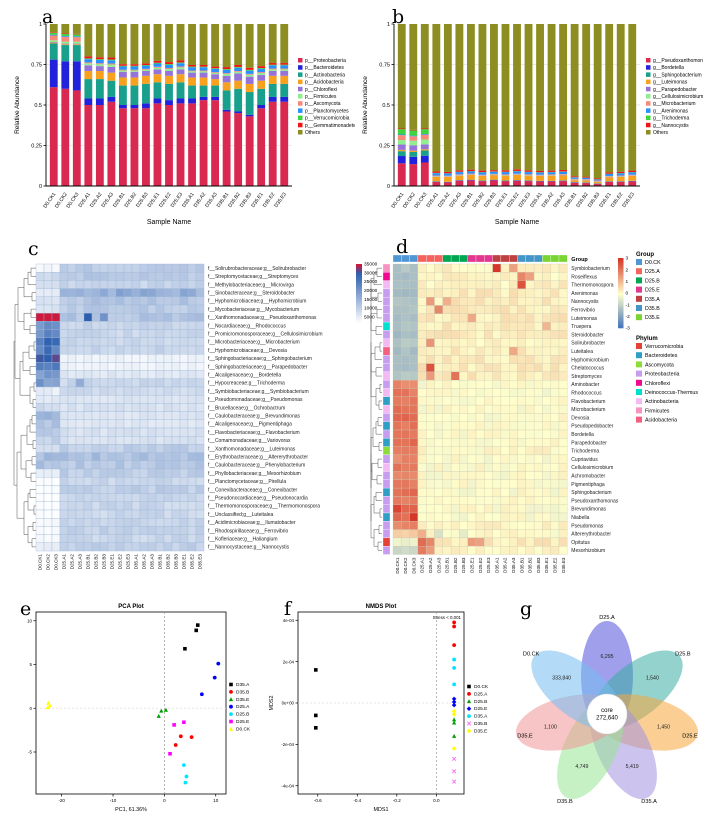 Image resolution: width=709 pixels, height=824 pixels. Describe the element at coordinates (262, 318) in the screenshot. I see `row-label: f__Xanthomonadaceae;g__Pseudoxanthomonas` at that location.